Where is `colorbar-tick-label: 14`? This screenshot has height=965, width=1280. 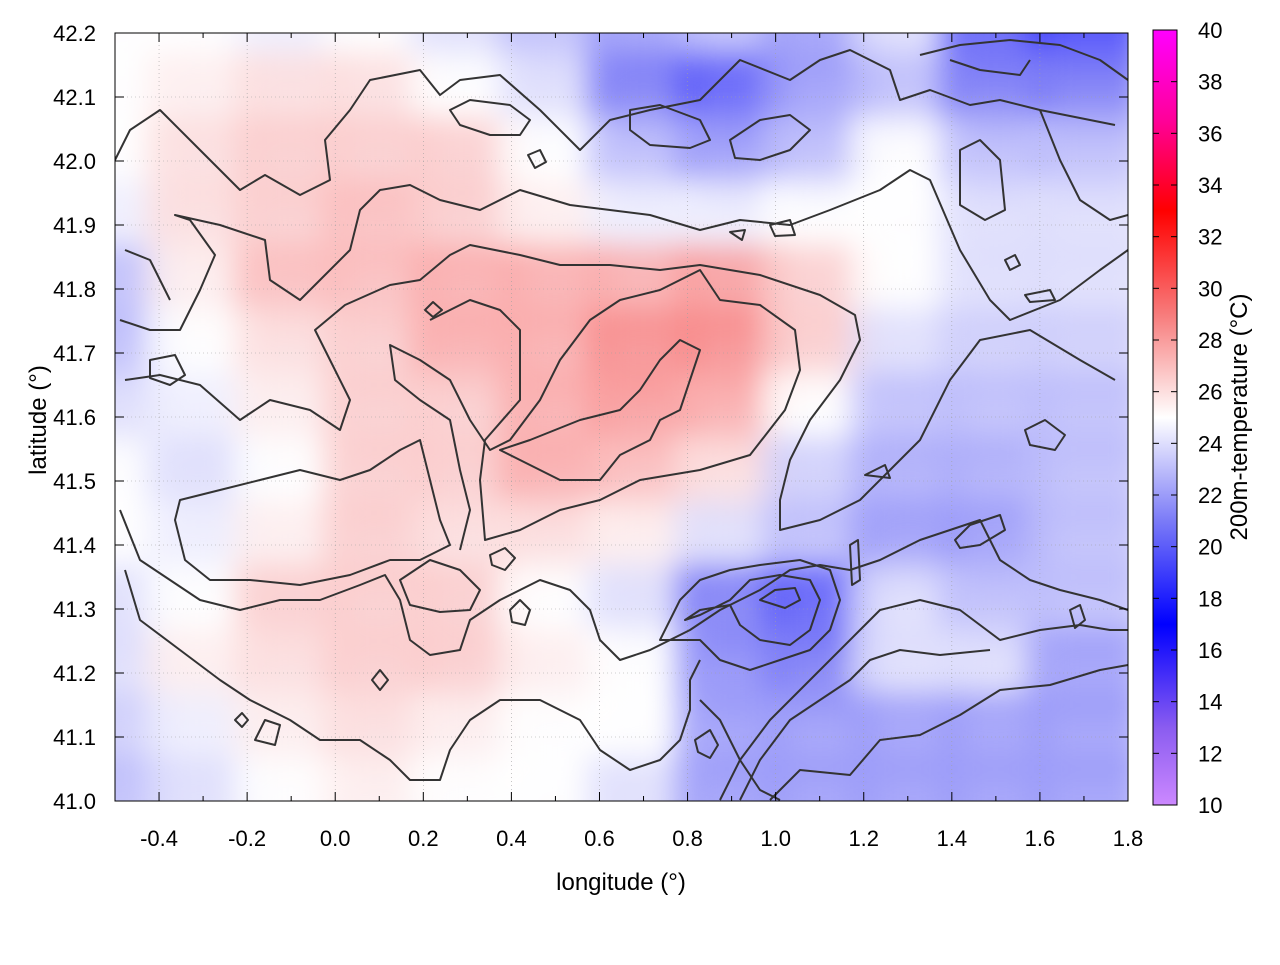
colorbar-tick-label: 14 is located at coordinates (1210, 702).